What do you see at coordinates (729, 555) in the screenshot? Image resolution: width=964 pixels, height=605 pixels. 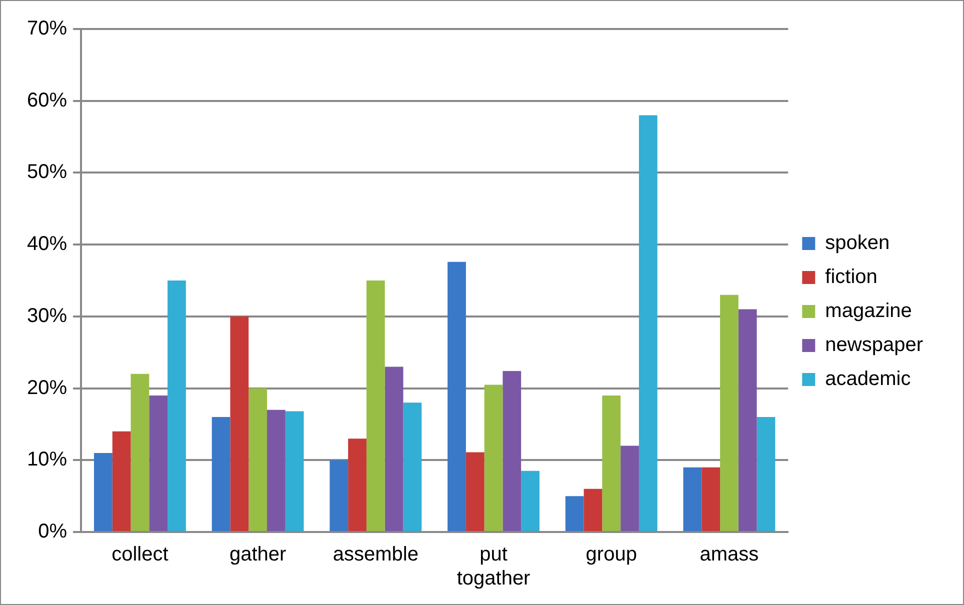 I see `x-tick-label: amass` at bounding box center [729, 555].